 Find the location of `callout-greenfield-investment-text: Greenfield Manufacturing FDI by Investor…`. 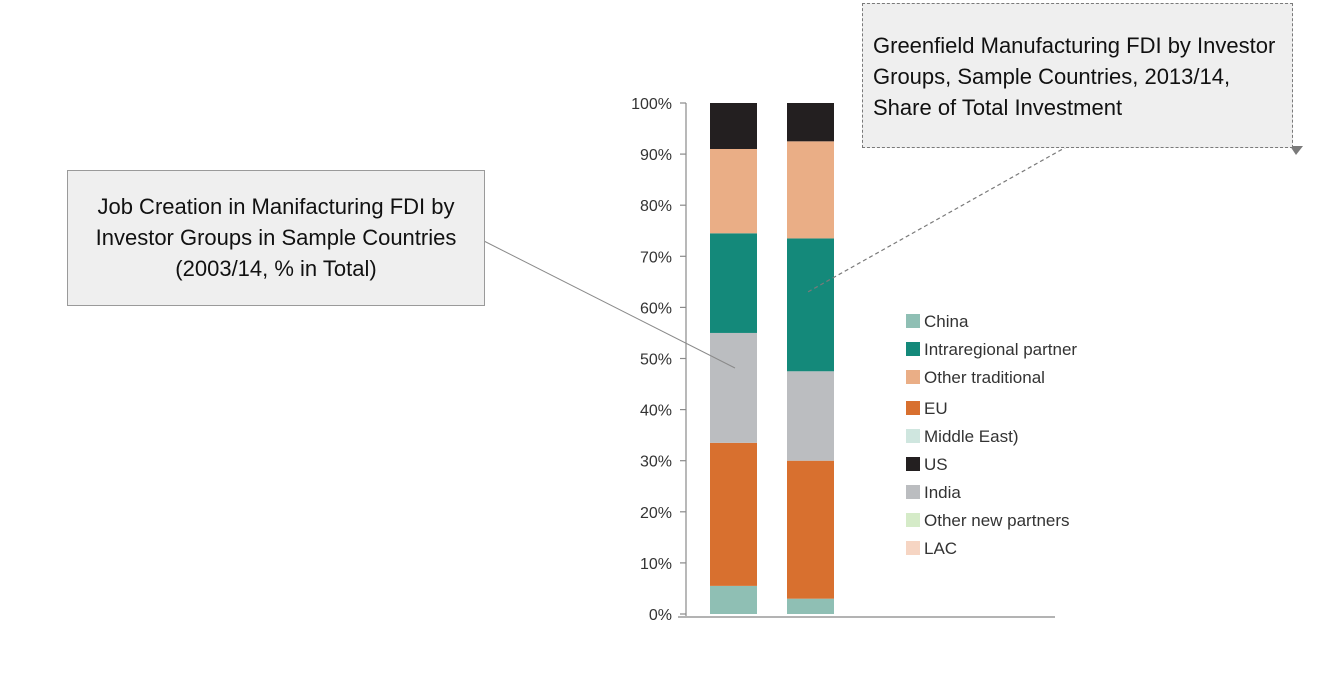

callout-greenfield-investment-text: Greenfield Manufacturing FDI by Investor… is located at coordinates (1074, 76).